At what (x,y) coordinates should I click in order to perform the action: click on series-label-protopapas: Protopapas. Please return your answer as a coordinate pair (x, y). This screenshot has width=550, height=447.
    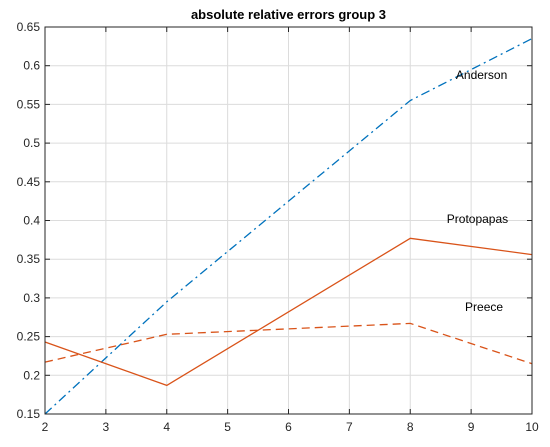
    Looking at the image, I should click on (477, 219).